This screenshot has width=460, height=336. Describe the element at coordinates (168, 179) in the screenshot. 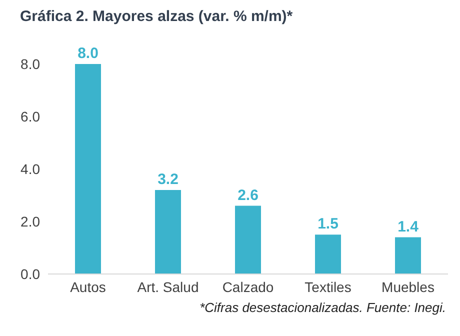

I see `data-label: 3.2` at that location.